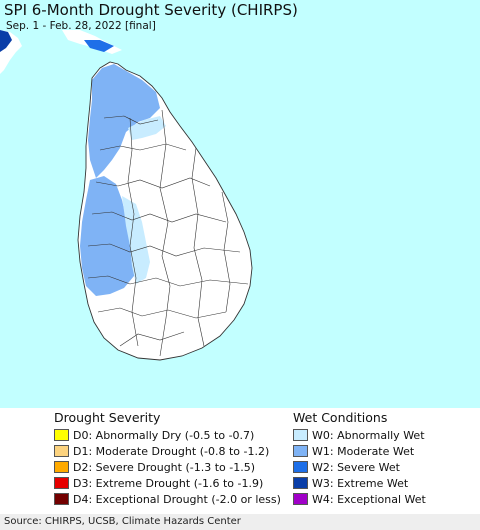 The height and width of the screenshot is (530, 480). I want to click on map-title: SPI 6-Month Drought Severity (CHIRPS), so click(151, 10).